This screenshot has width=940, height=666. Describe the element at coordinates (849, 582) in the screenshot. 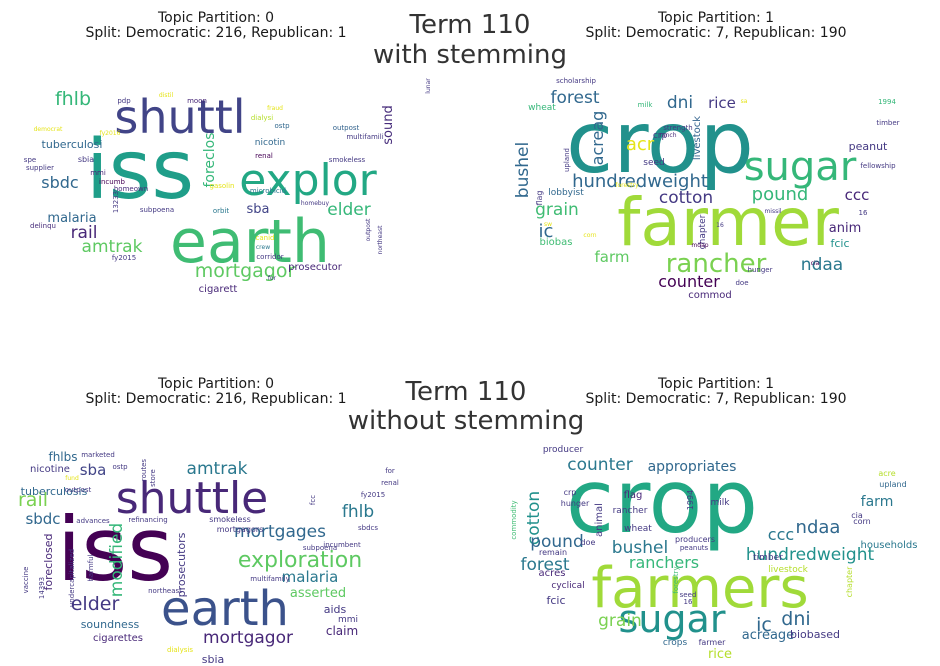

I see `word-cloud-word: chapter` at that location.